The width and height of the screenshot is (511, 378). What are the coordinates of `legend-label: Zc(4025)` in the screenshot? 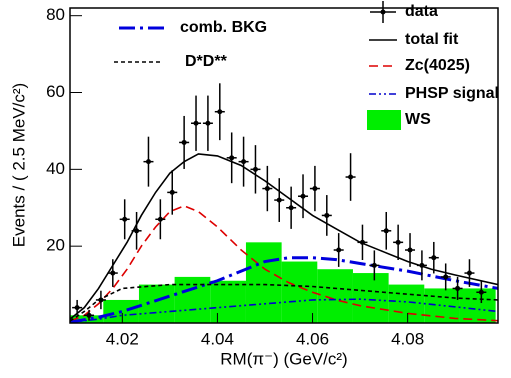 It's located at (437, 65).